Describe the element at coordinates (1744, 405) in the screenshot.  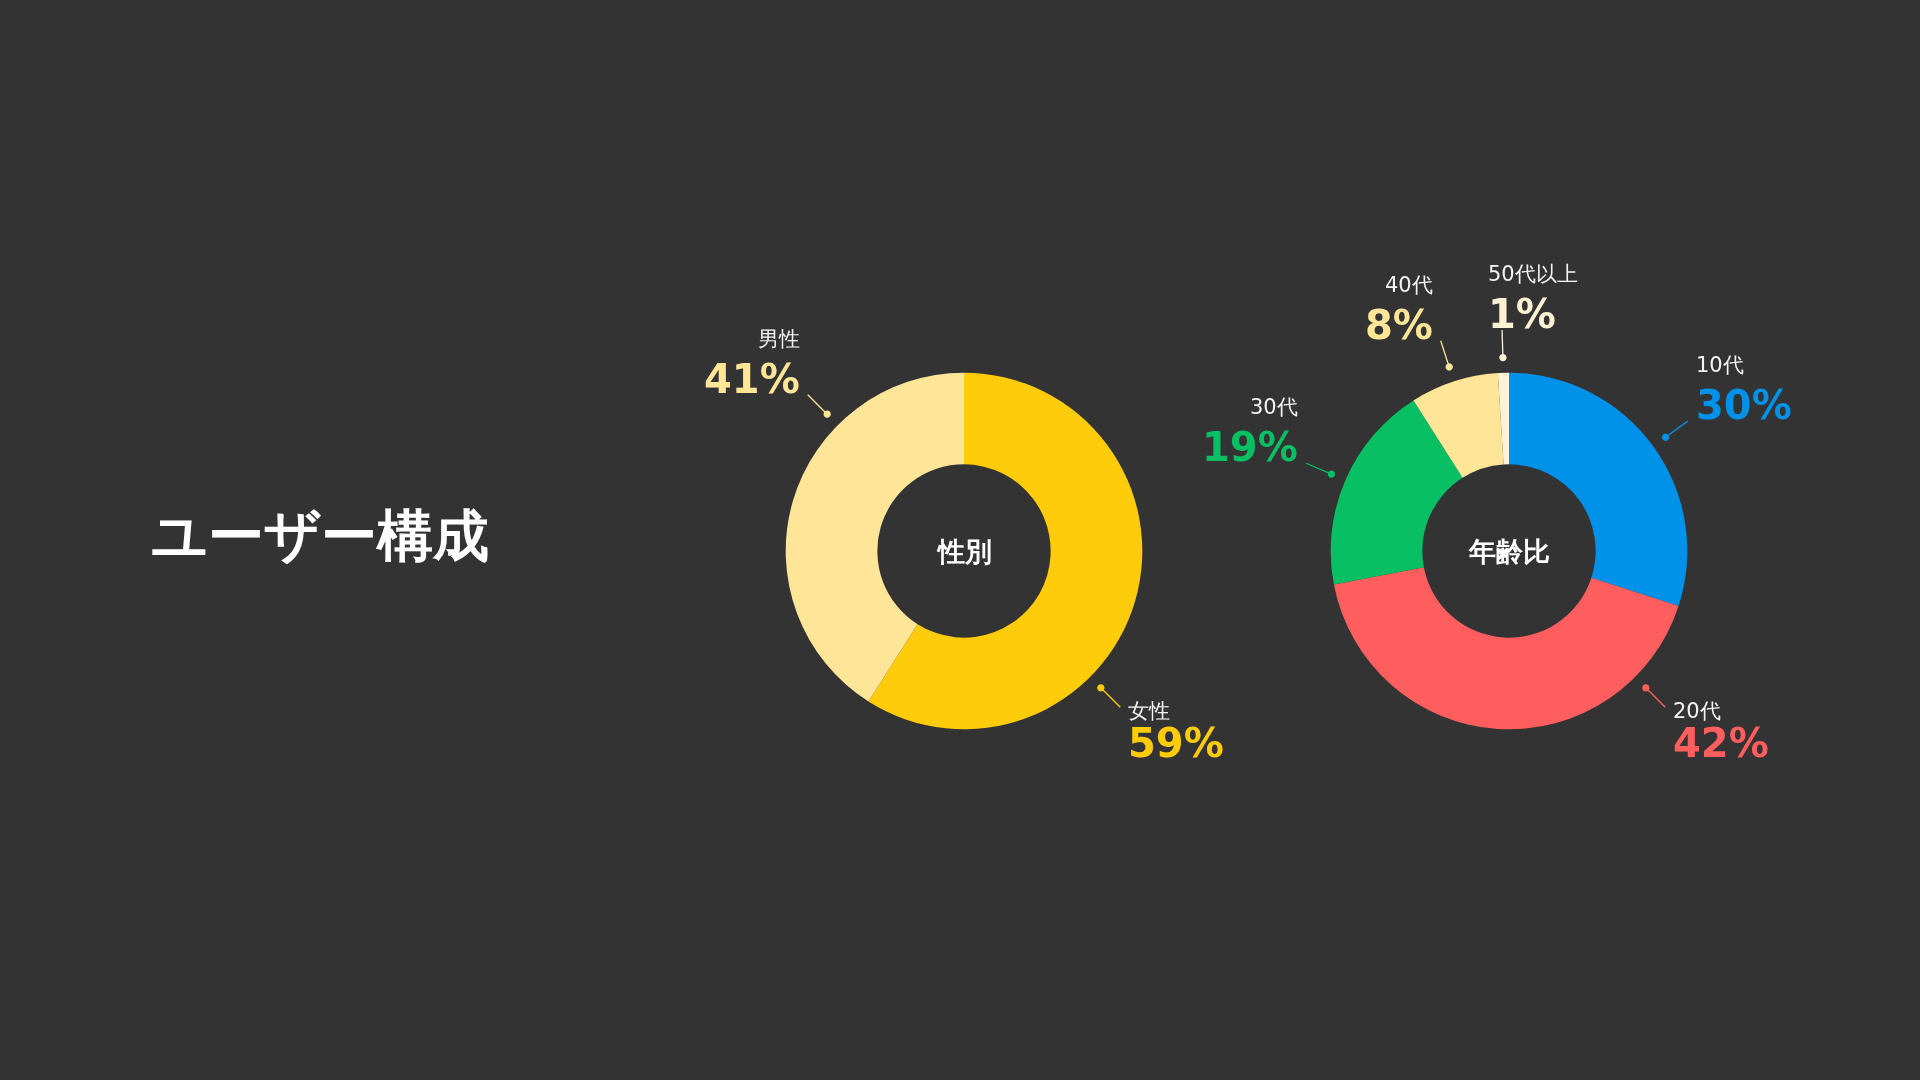
I see `data-label: 30%` at that location.